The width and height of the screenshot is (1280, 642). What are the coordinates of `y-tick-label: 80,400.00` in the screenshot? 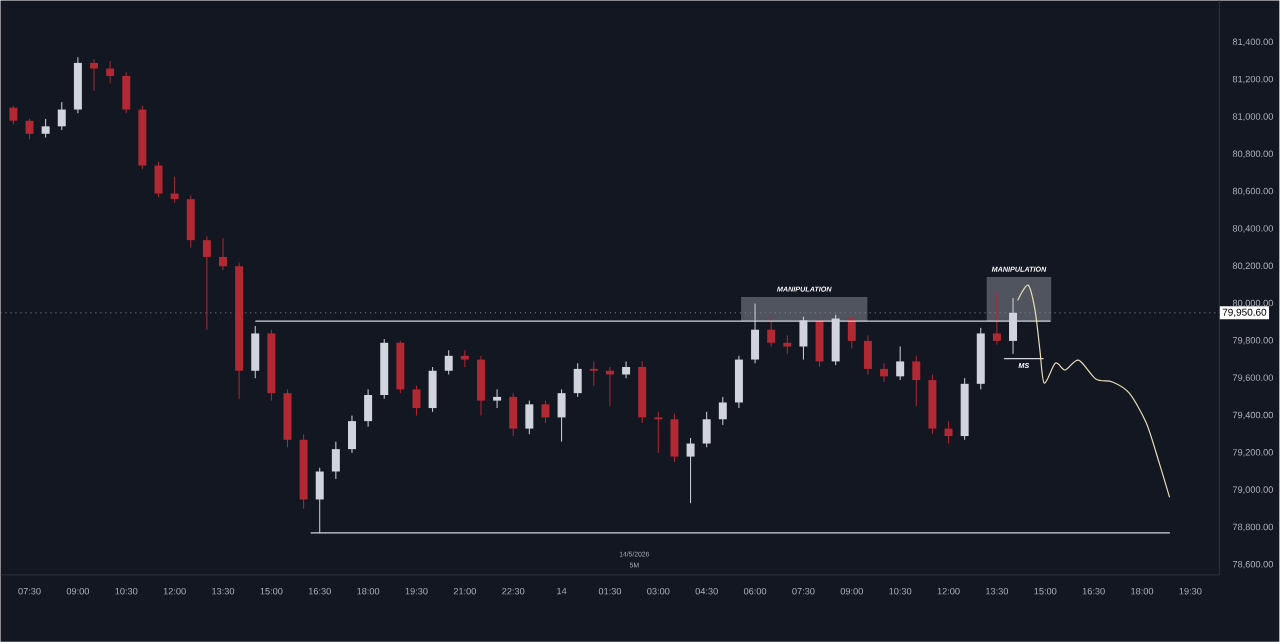 It's located at (1252, 229).